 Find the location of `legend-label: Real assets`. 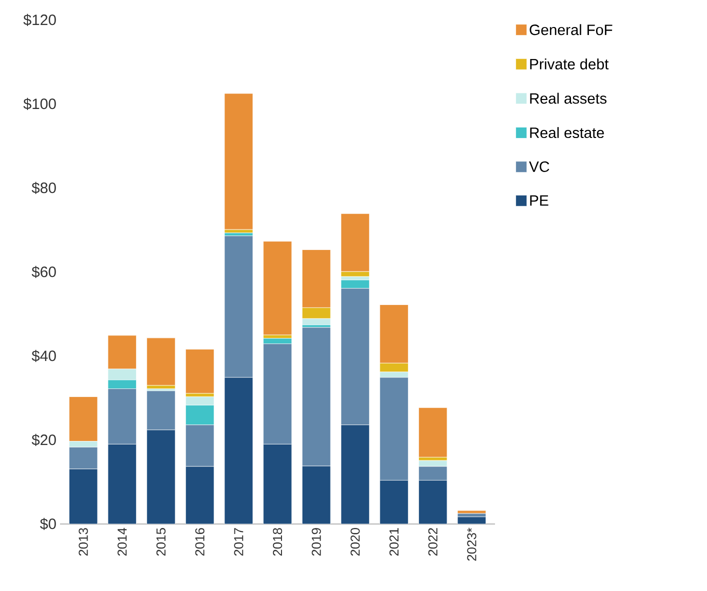

legend-label: Real assets is located at coordinates (568, 98).